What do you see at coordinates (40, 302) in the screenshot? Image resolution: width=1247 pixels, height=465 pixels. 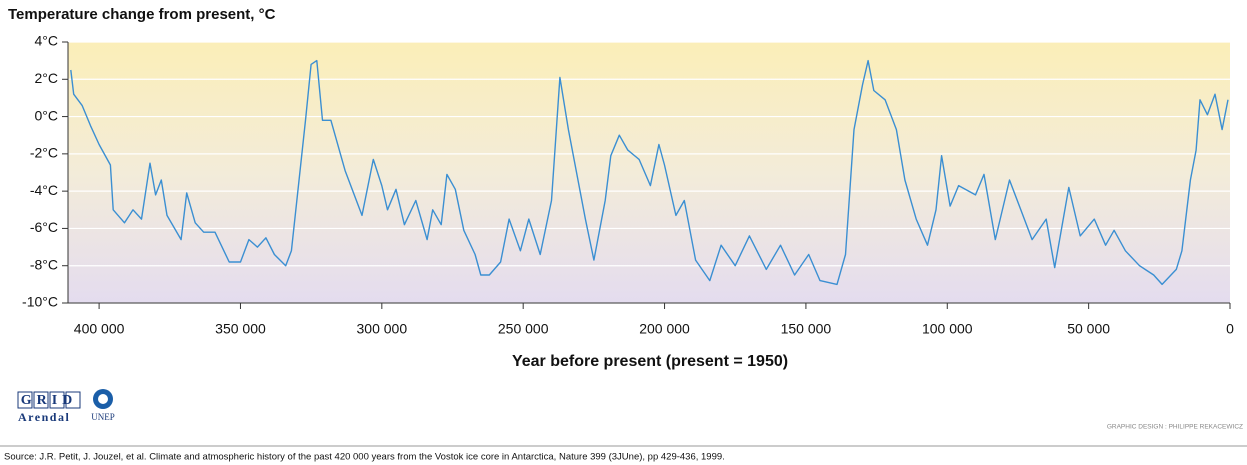 I see `y-tick-label: -10°C` at bounding box center [40, 302].